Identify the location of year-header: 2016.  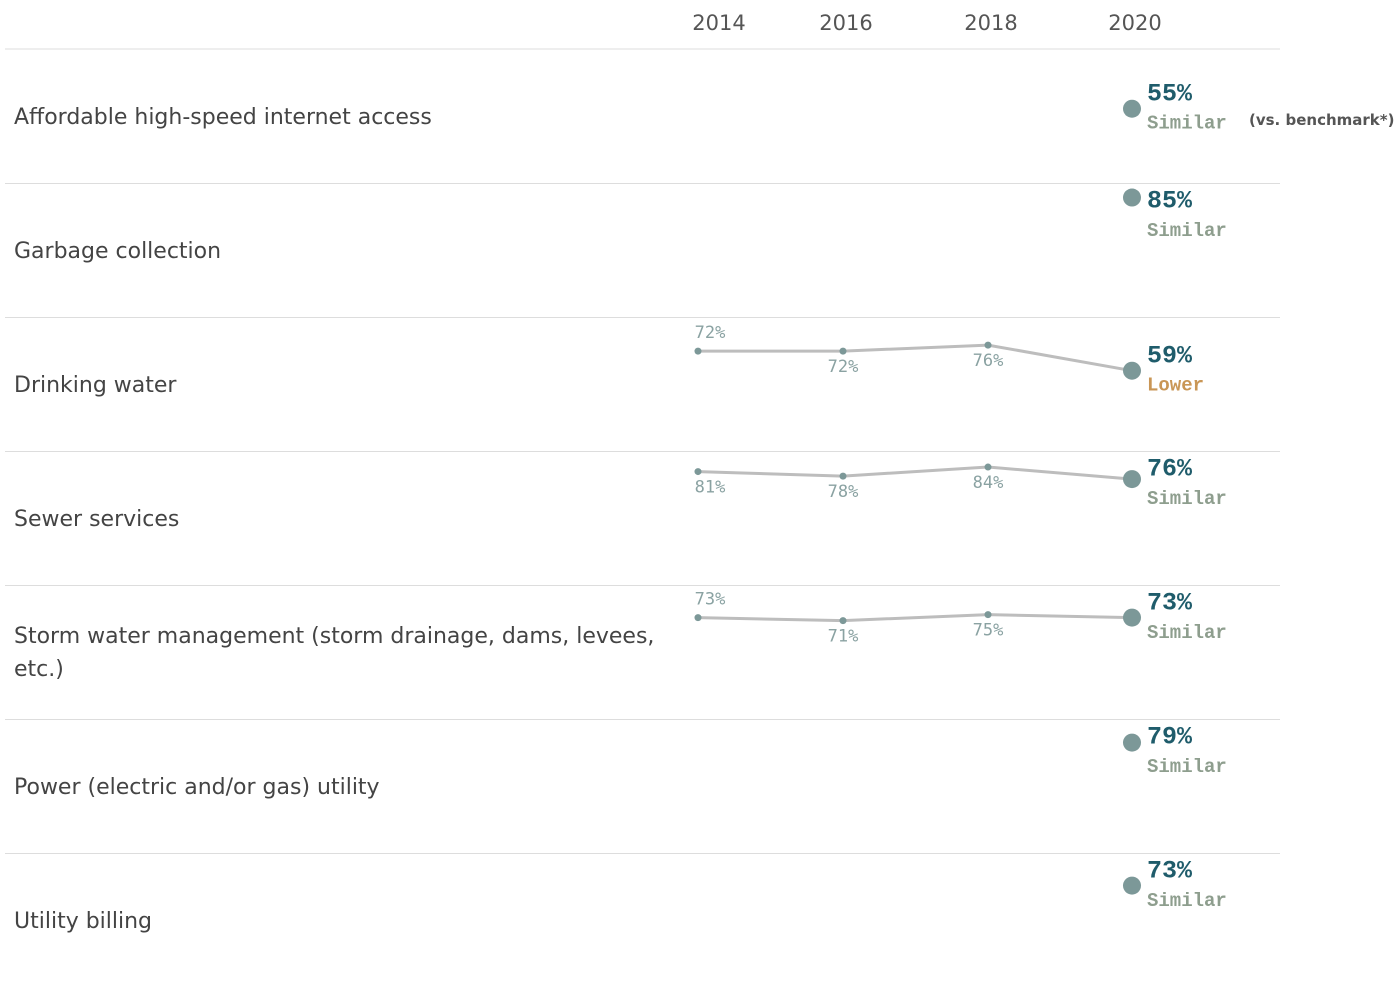
(845, 23).